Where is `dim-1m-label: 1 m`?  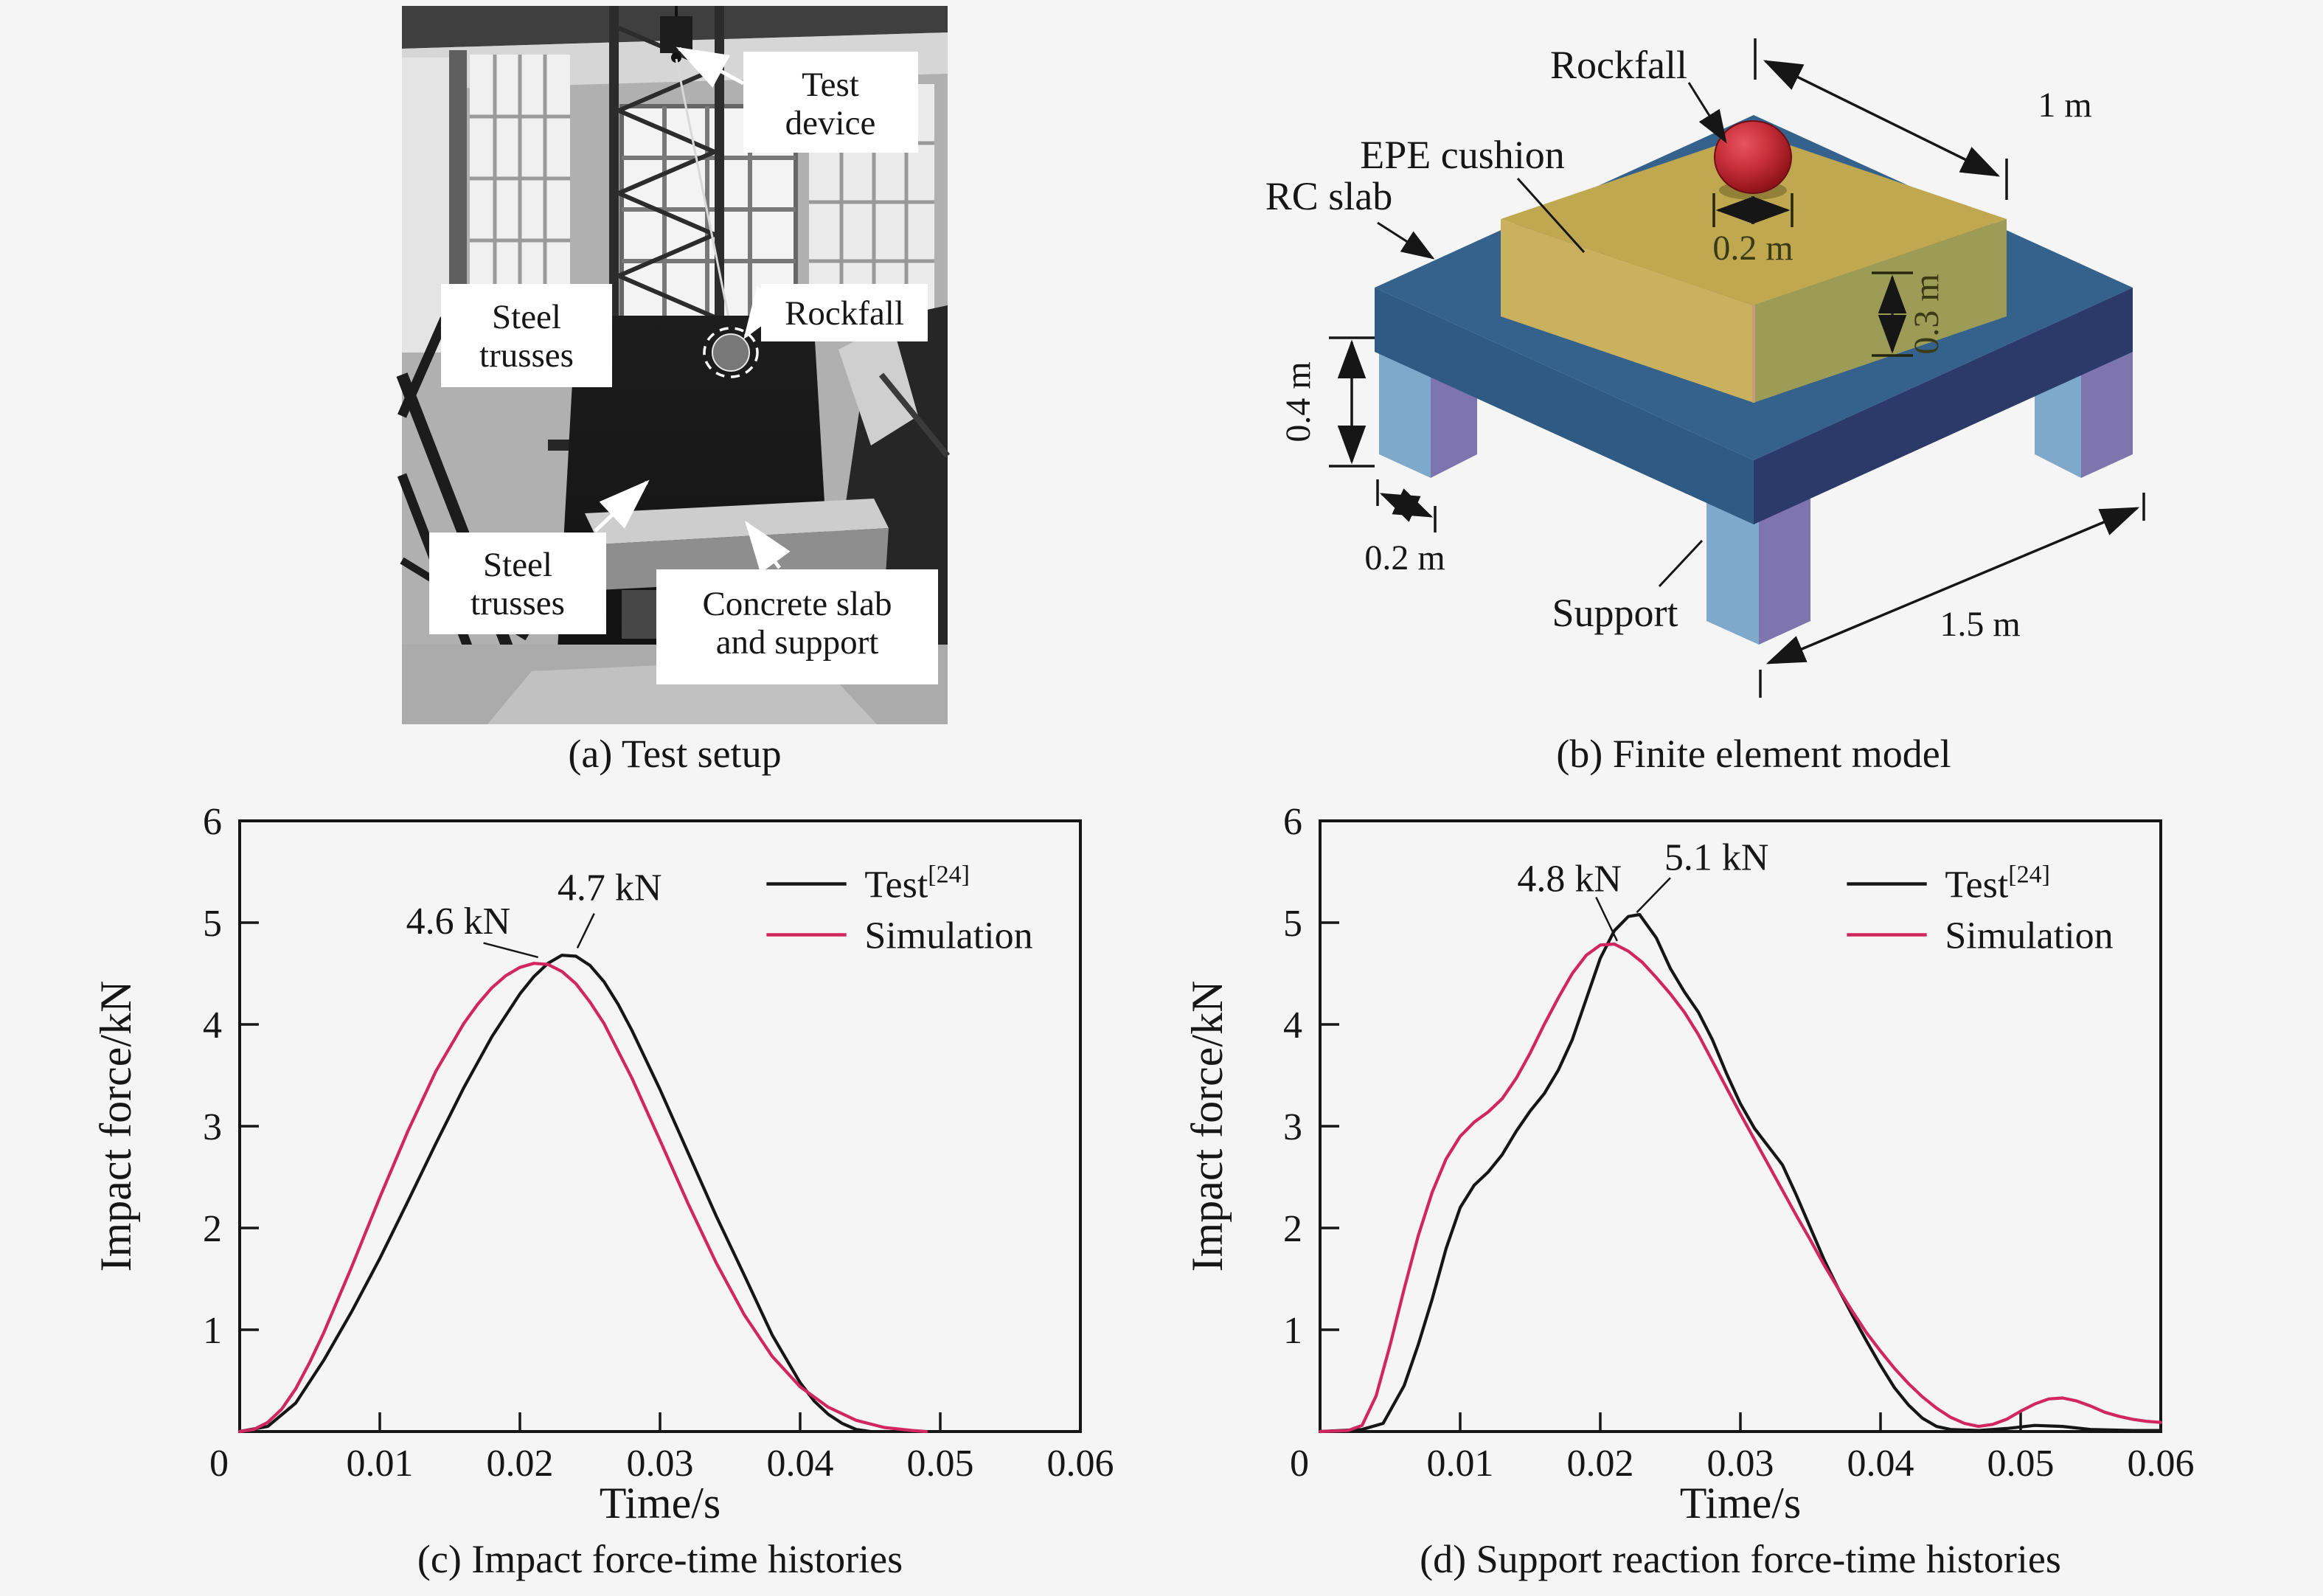
dim-1m-label: 1 m is located at coordinates (2064, 105).